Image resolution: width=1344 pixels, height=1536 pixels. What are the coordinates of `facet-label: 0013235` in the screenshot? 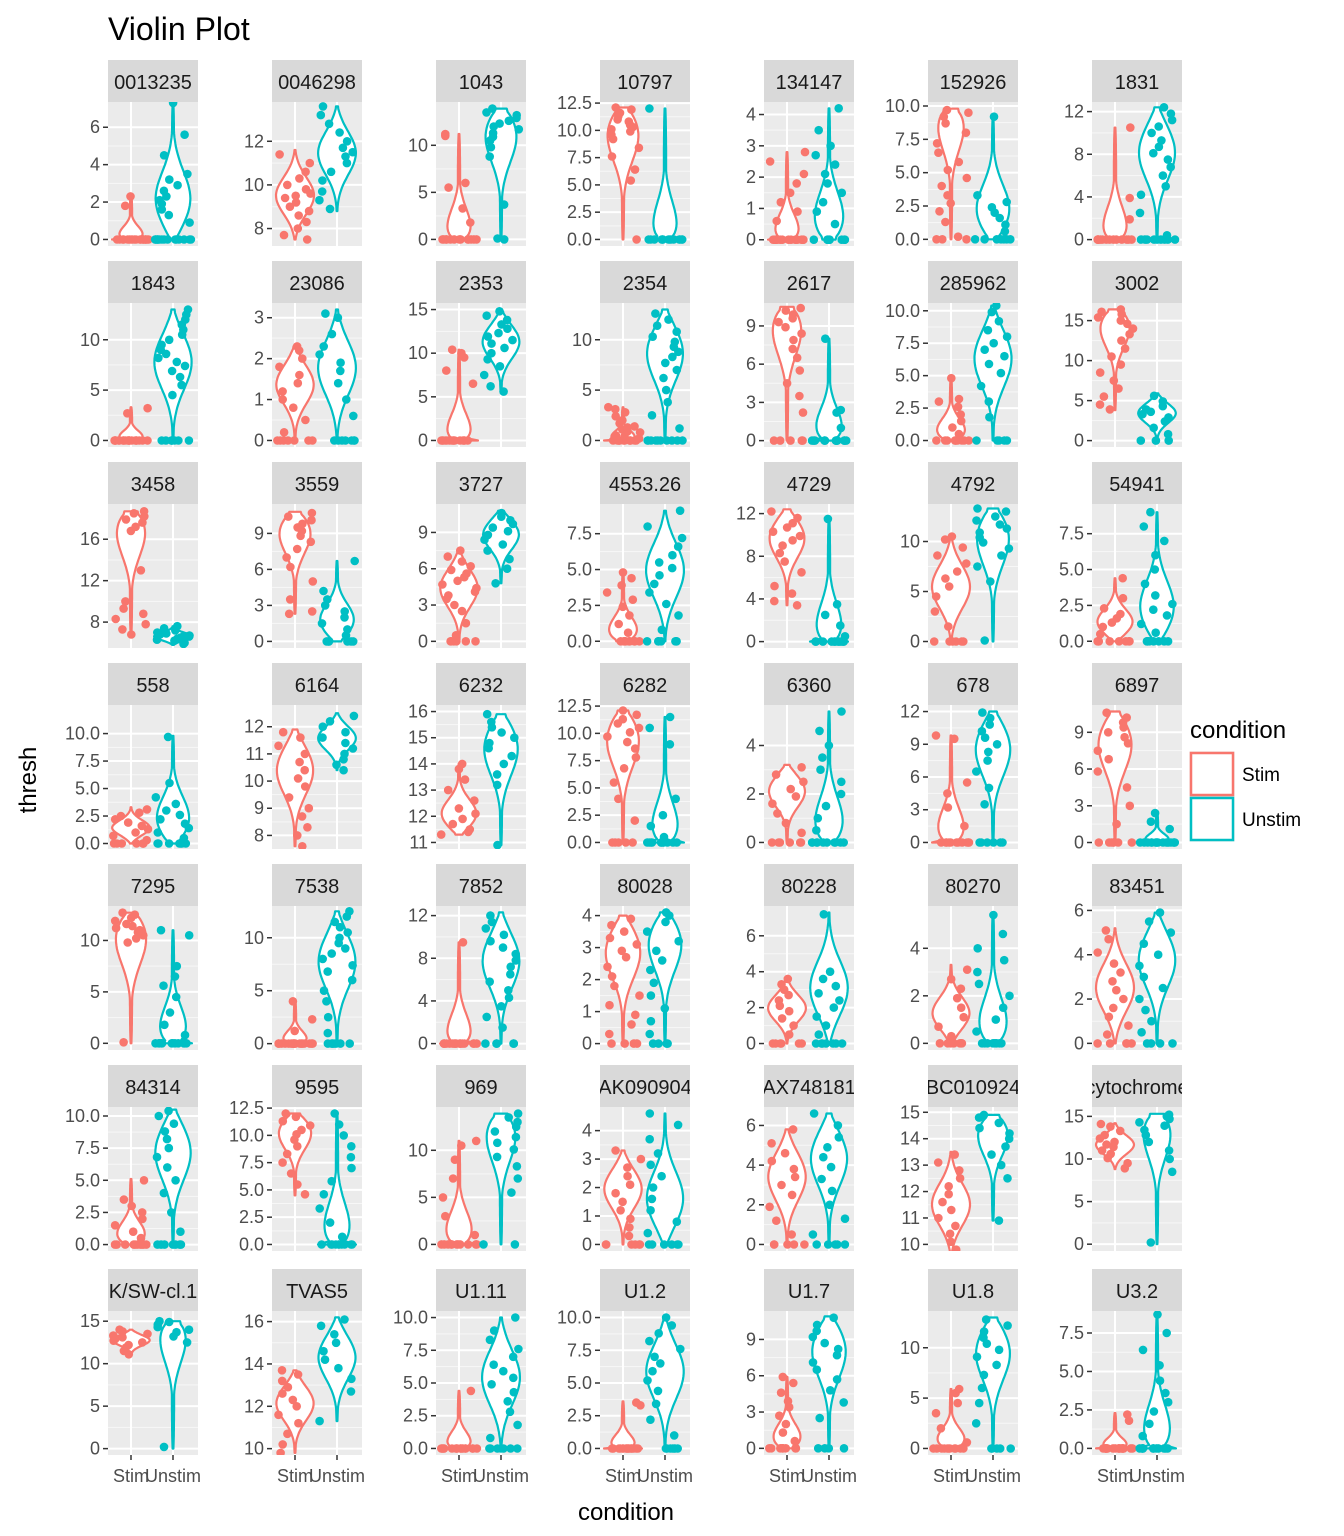 It's located at (153, 83).